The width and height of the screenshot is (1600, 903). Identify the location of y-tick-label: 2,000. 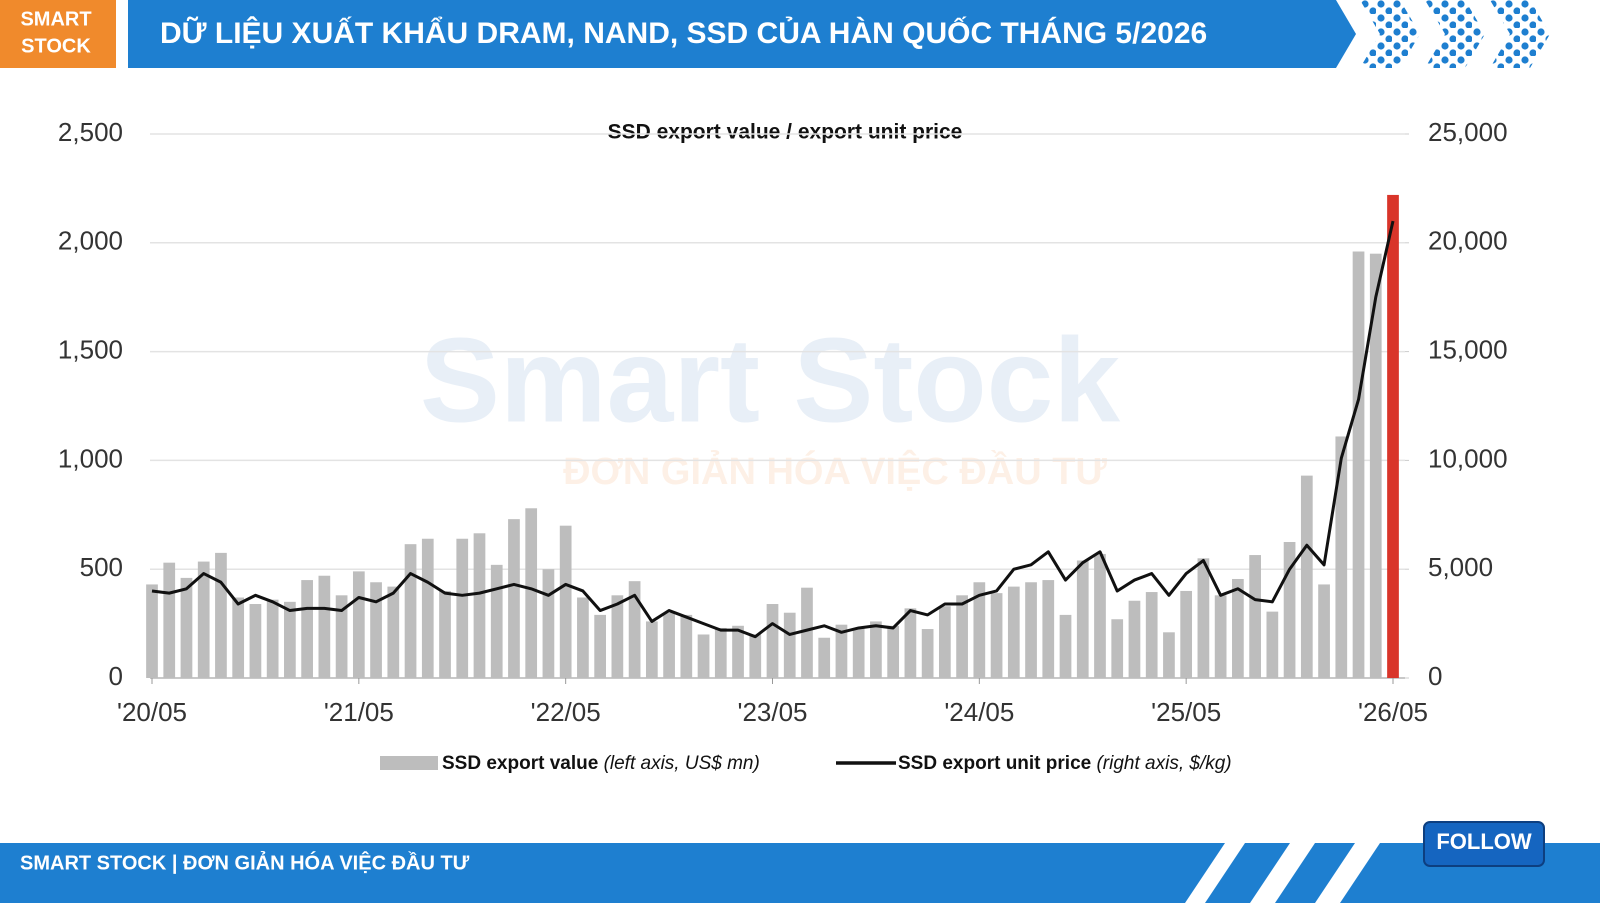
(90, 241).